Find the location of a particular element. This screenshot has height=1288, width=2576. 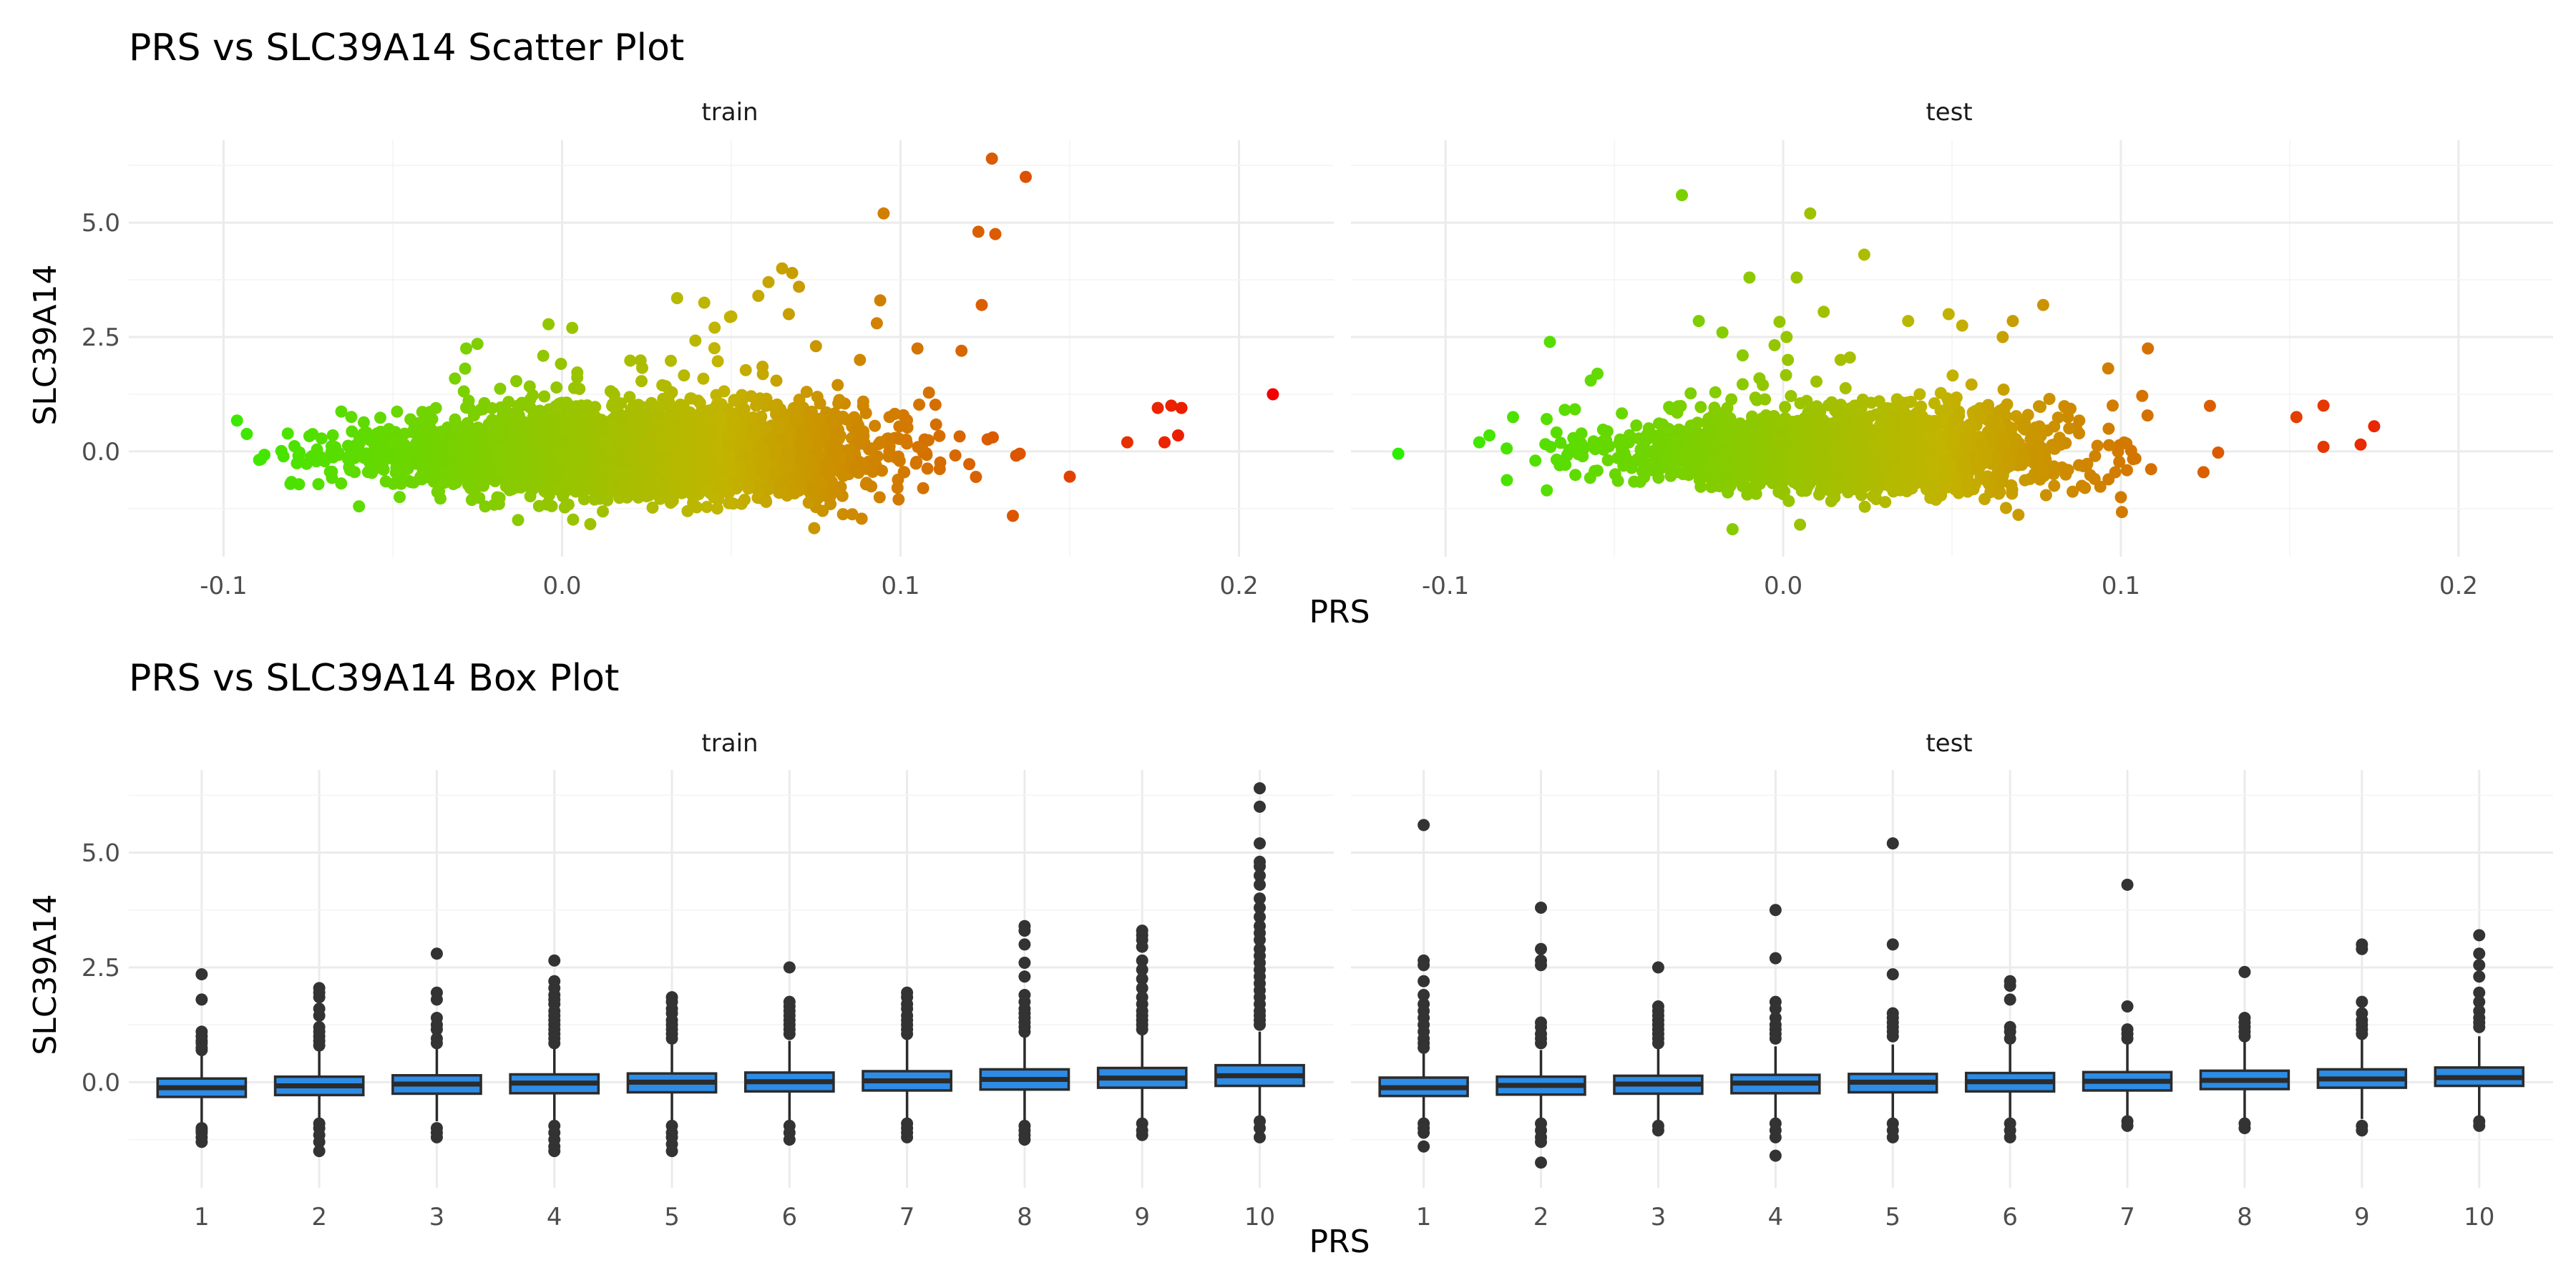

box-strip-test: test is located at coordinates (1949, 743).